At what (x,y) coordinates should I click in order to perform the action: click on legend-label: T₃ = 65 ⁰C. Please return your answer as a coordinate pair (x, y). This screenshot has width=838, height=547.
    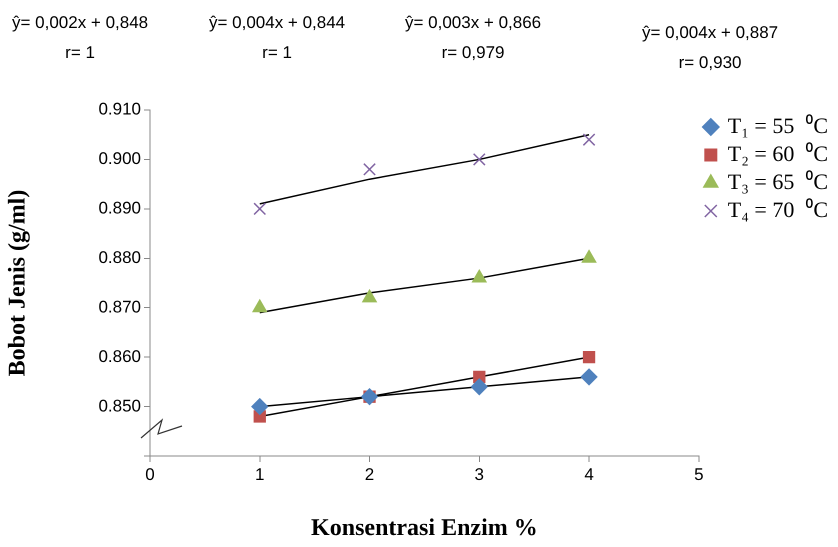
    Looking at the image, I should click on (778, 181).